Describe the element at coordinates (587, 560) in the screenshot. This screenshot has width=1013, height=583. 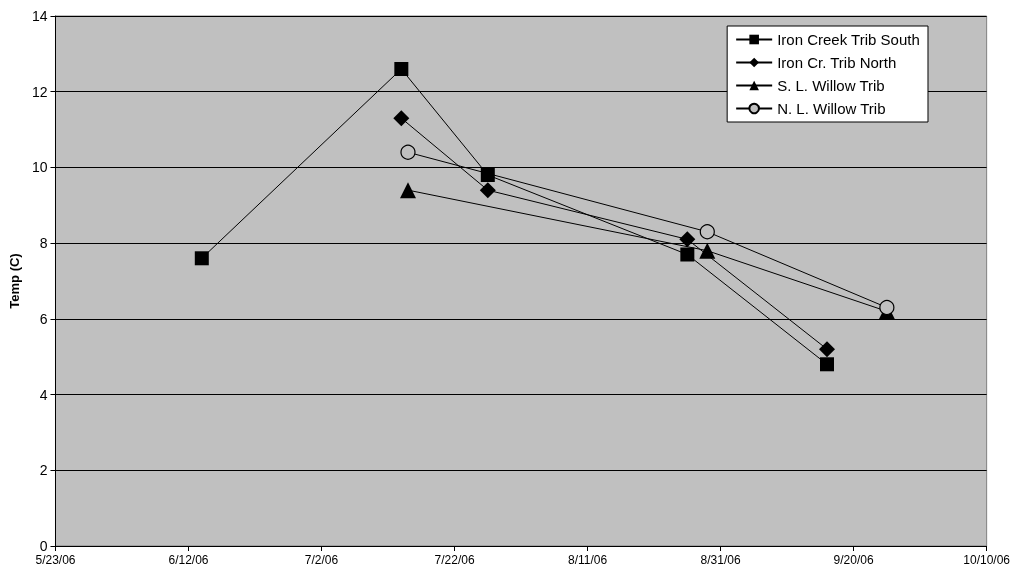
I see `x-tick-label: 8/11/06` at that location.